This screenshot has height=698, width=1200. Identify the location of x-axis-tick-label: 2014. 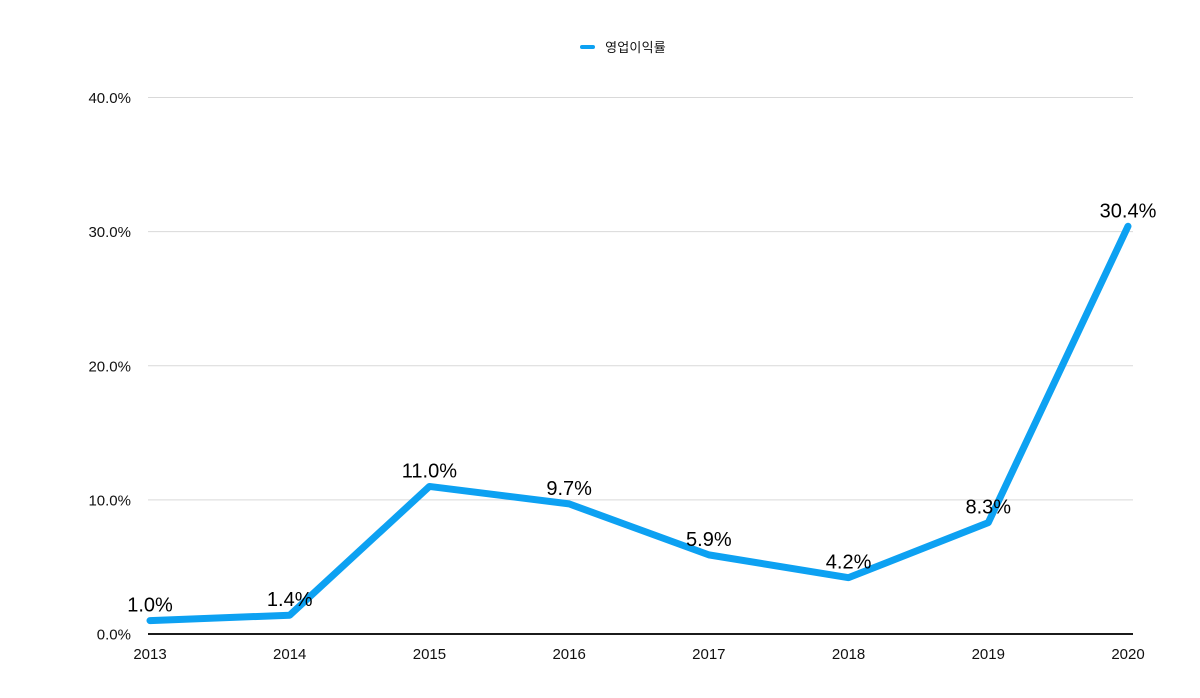
(289, 654).